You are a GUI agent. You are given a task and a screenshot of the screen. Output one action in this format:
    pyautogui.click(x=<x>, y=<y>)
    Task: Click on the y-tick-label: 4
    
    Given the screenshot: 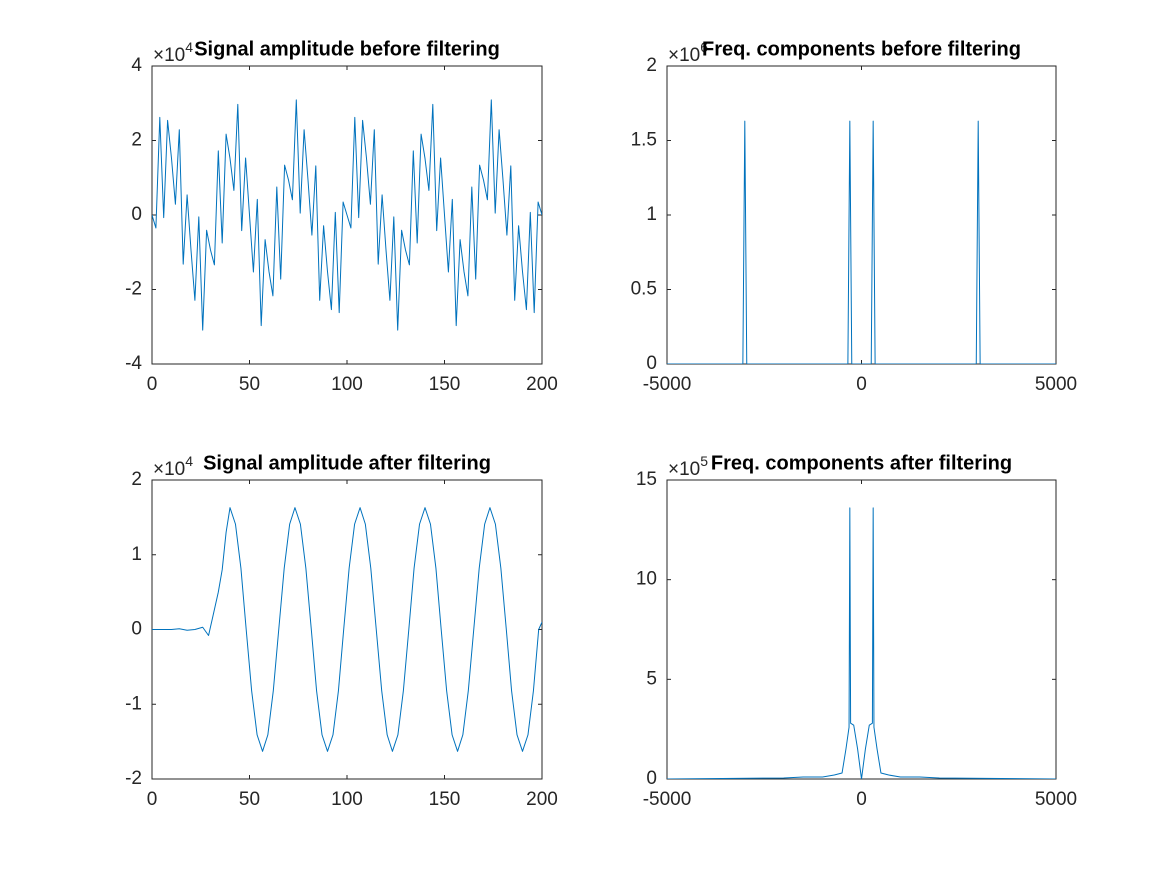 What is the action you would take?
    pyautogui.click(x=136, y=65)
    